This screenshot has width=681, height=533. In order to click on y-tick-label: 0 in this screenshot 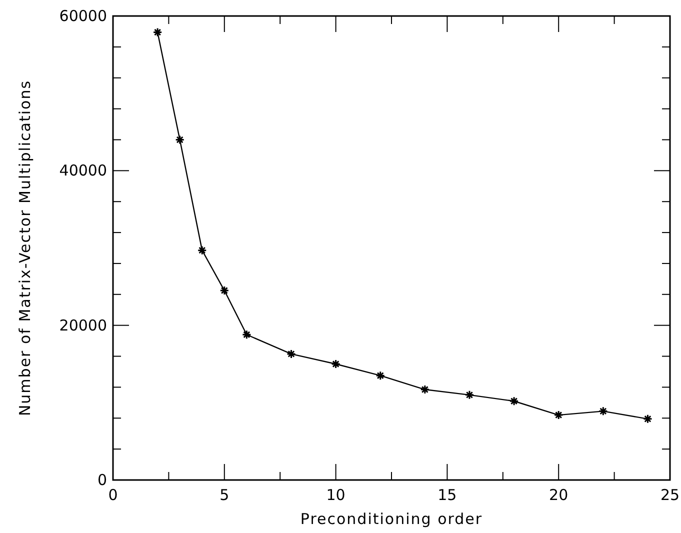, I will do `click(102, 480)`.